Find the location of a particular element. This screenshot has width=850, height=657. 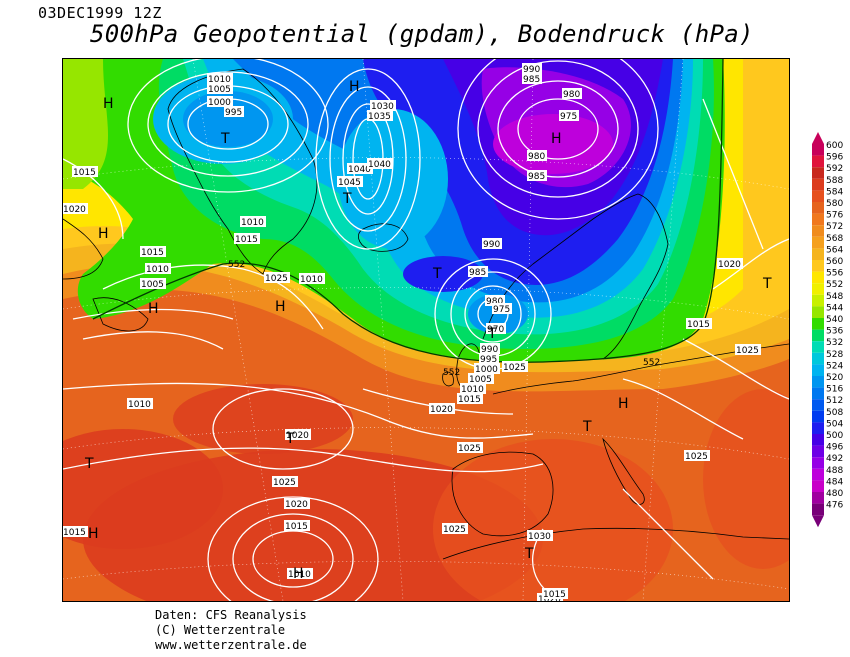

isobar-label: 1035 is located at coordinates (379, 117).